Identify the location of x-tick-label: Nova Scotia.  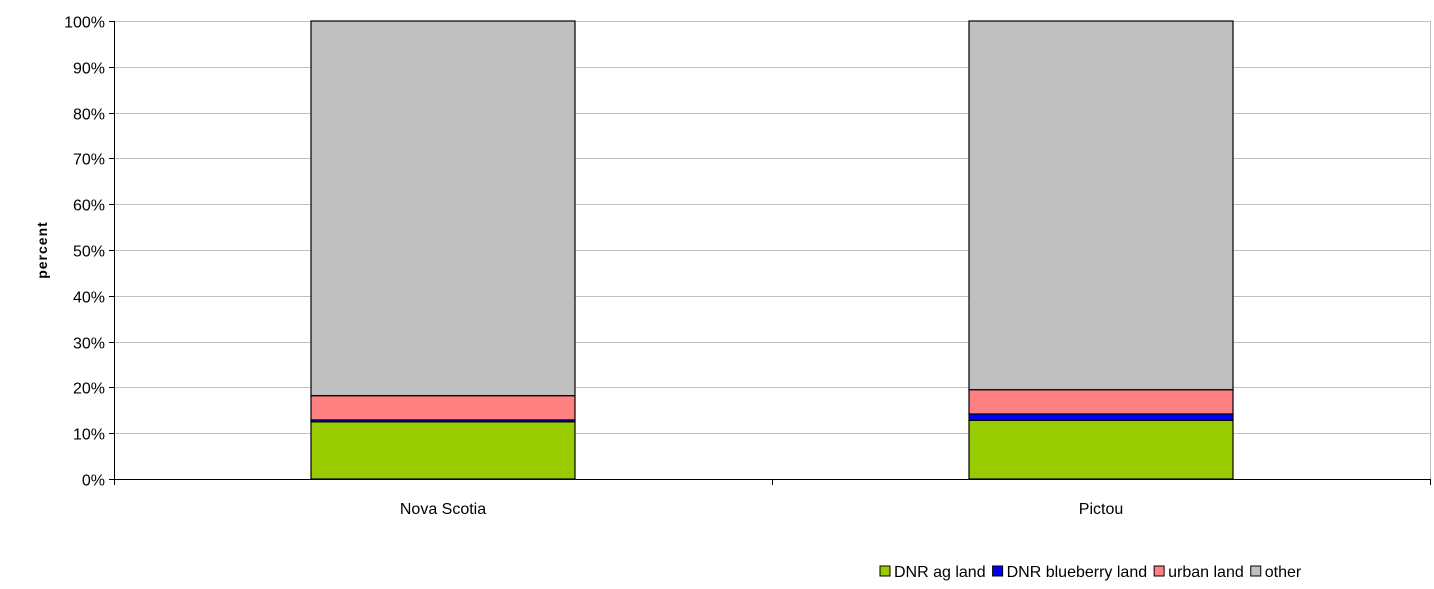
(443, 509).